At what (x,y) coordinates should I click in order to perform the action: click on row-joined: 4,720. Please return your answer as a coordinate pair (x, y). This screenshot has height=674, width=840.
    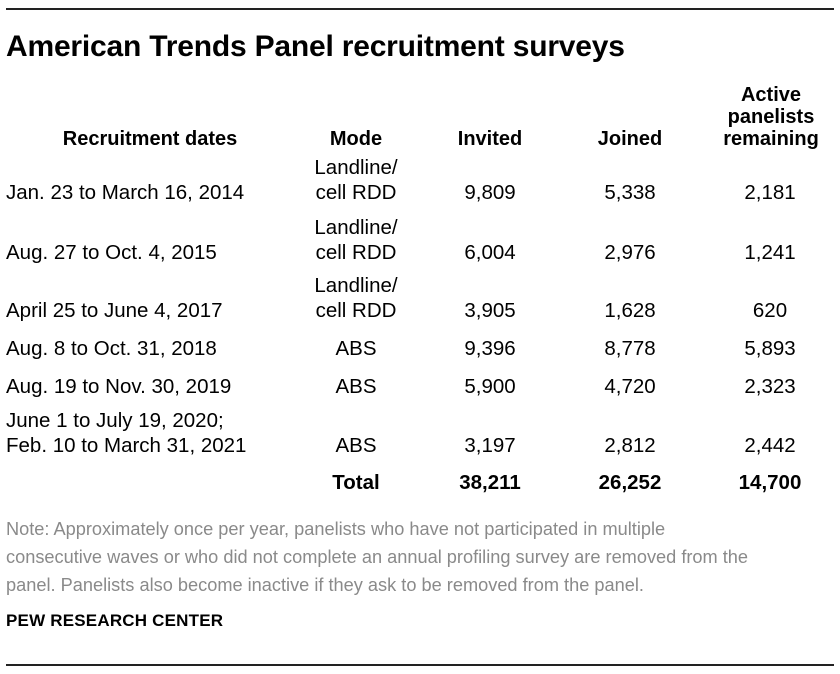
    Looking at the image, I should click on (630, 386).